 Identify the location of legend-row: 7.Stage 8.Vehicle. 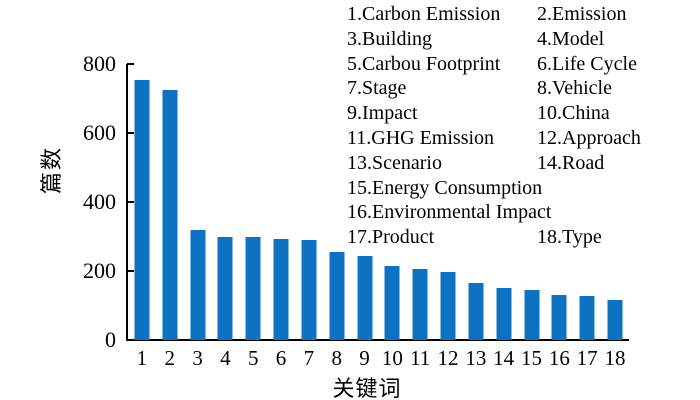
(502, 88).